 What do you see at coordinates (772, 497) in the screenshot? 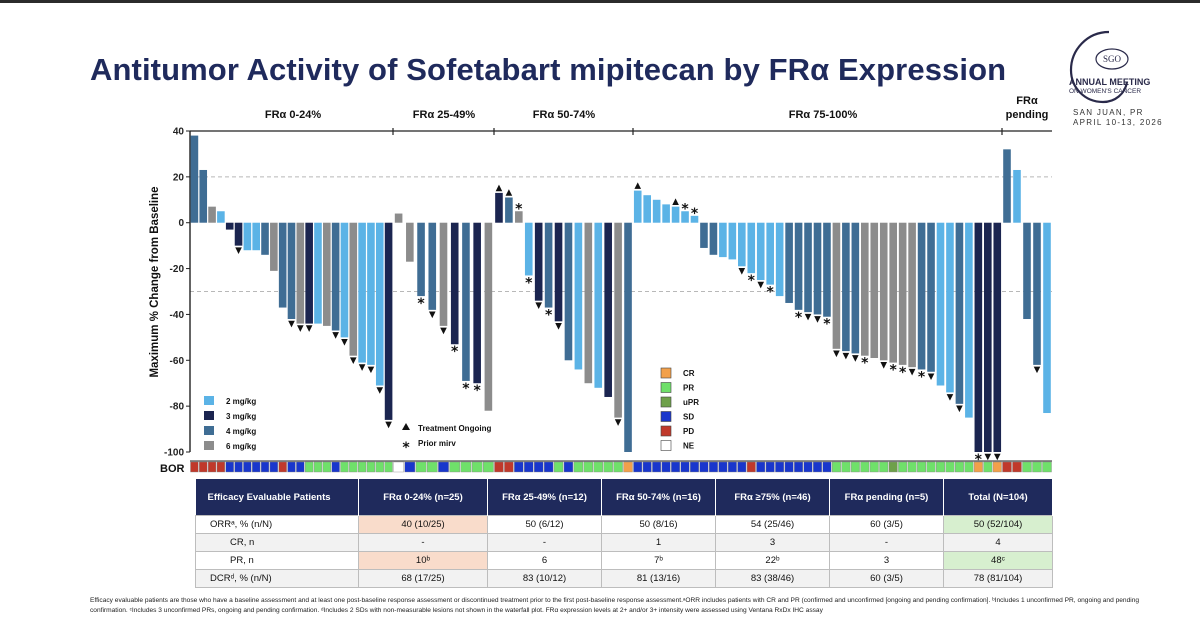
I see `table-header: FRα ≥75% (n=46)` at bounding box center [772, 497].